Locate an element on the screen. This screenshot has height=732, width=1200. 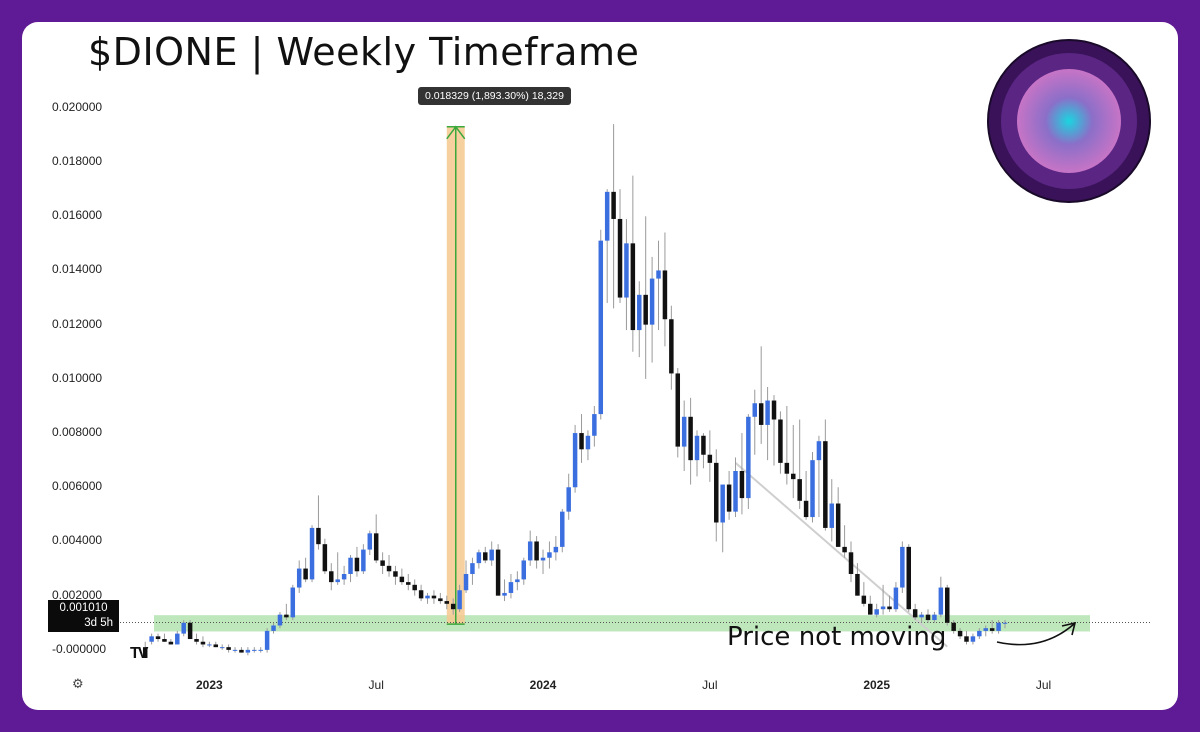
gear-icon: ⚙ is located at coordinates (78, 684).